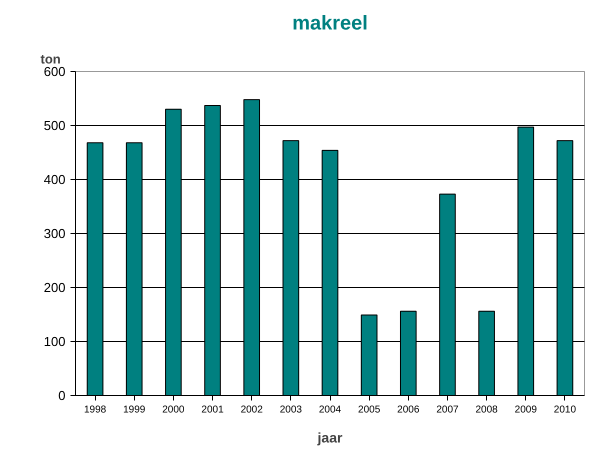  I want to click on x-tick-label: 2008, so click(486, 410).